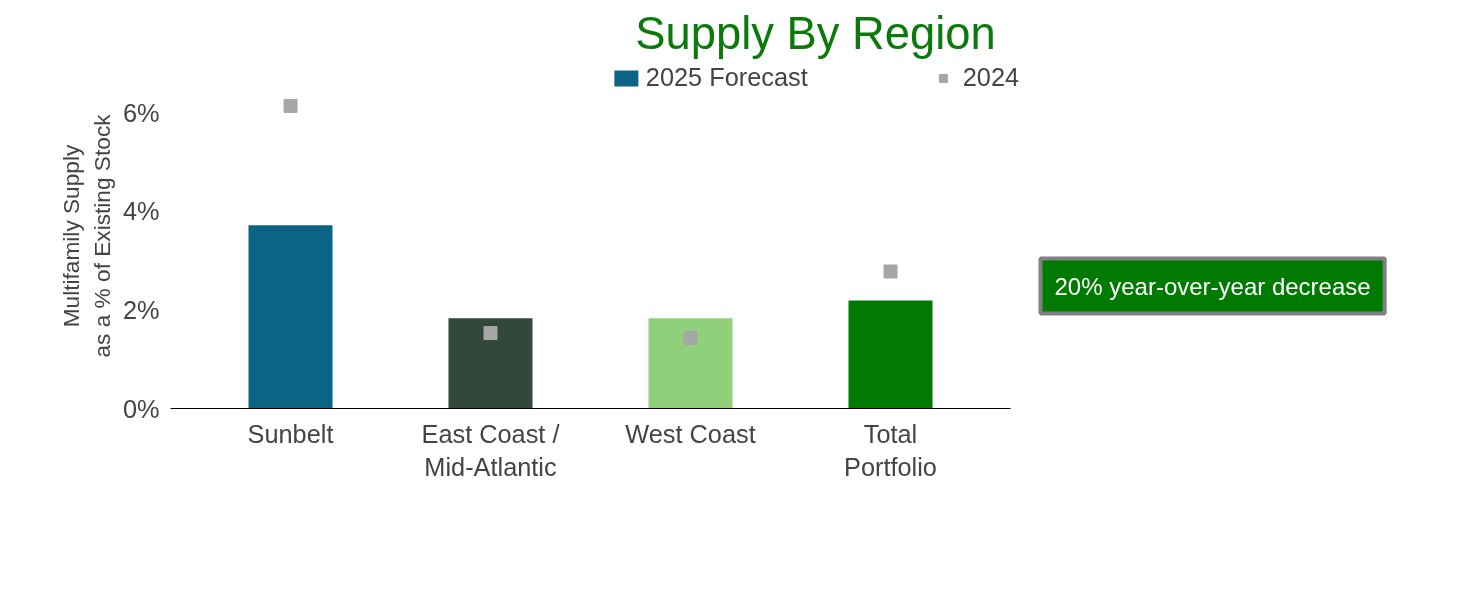  Describe the element at coordinates (890, 450) in the screenshot. I see `x-tick-label: Total Portfolio` at that location.